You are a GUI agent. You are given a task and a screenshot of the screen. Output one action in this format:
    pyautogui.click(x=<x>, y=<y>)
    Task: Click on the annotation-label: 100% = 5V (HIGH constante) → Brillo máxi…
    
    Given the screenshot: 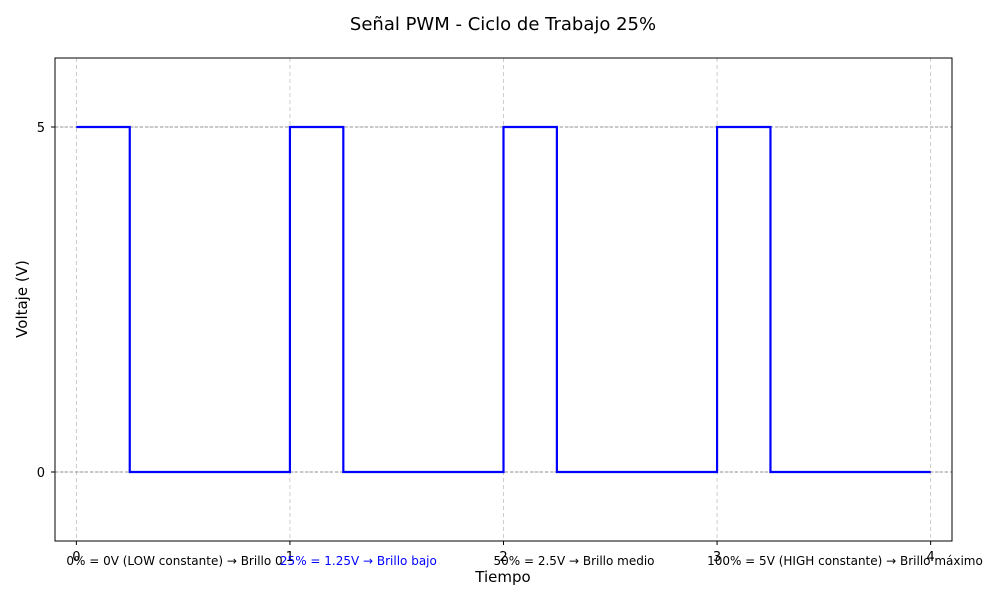 What is the action you would take?
    pyautogui.click(x=845, y=561)
    